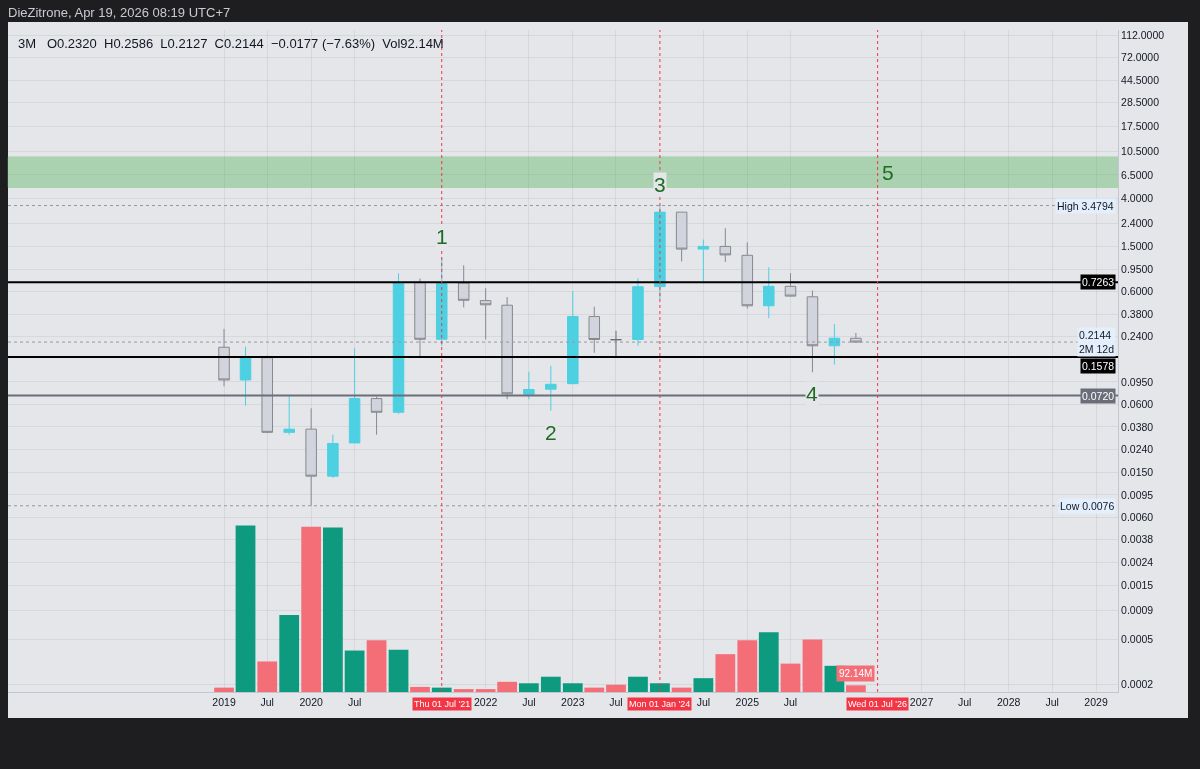  What do you see at coordinates (1137, 291) in the screenshot?
I see `y-tick-label: 0.6000` at bounding box center [1137, 291].